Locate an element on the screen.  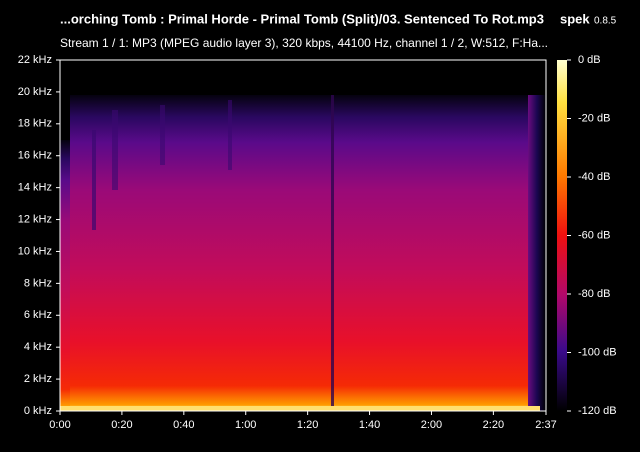
y-tick-label: 14 kHz is located at coordinates (35, 188).